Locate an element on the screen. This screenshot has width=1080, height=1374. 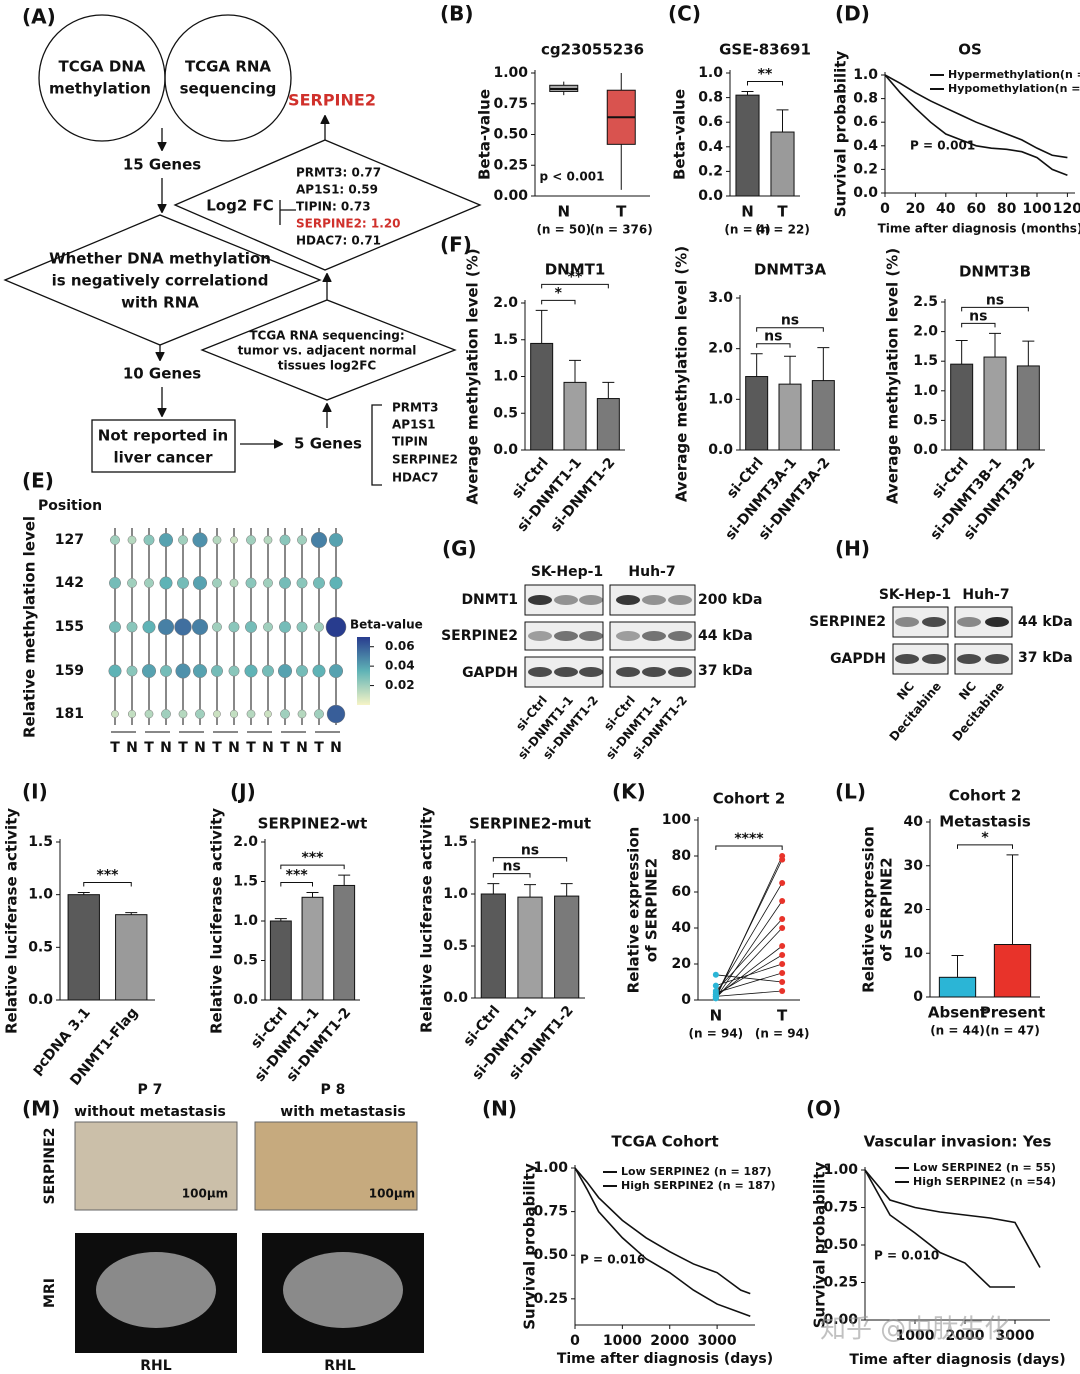
panel-letter: (C) is located at coordinates (684, 14).